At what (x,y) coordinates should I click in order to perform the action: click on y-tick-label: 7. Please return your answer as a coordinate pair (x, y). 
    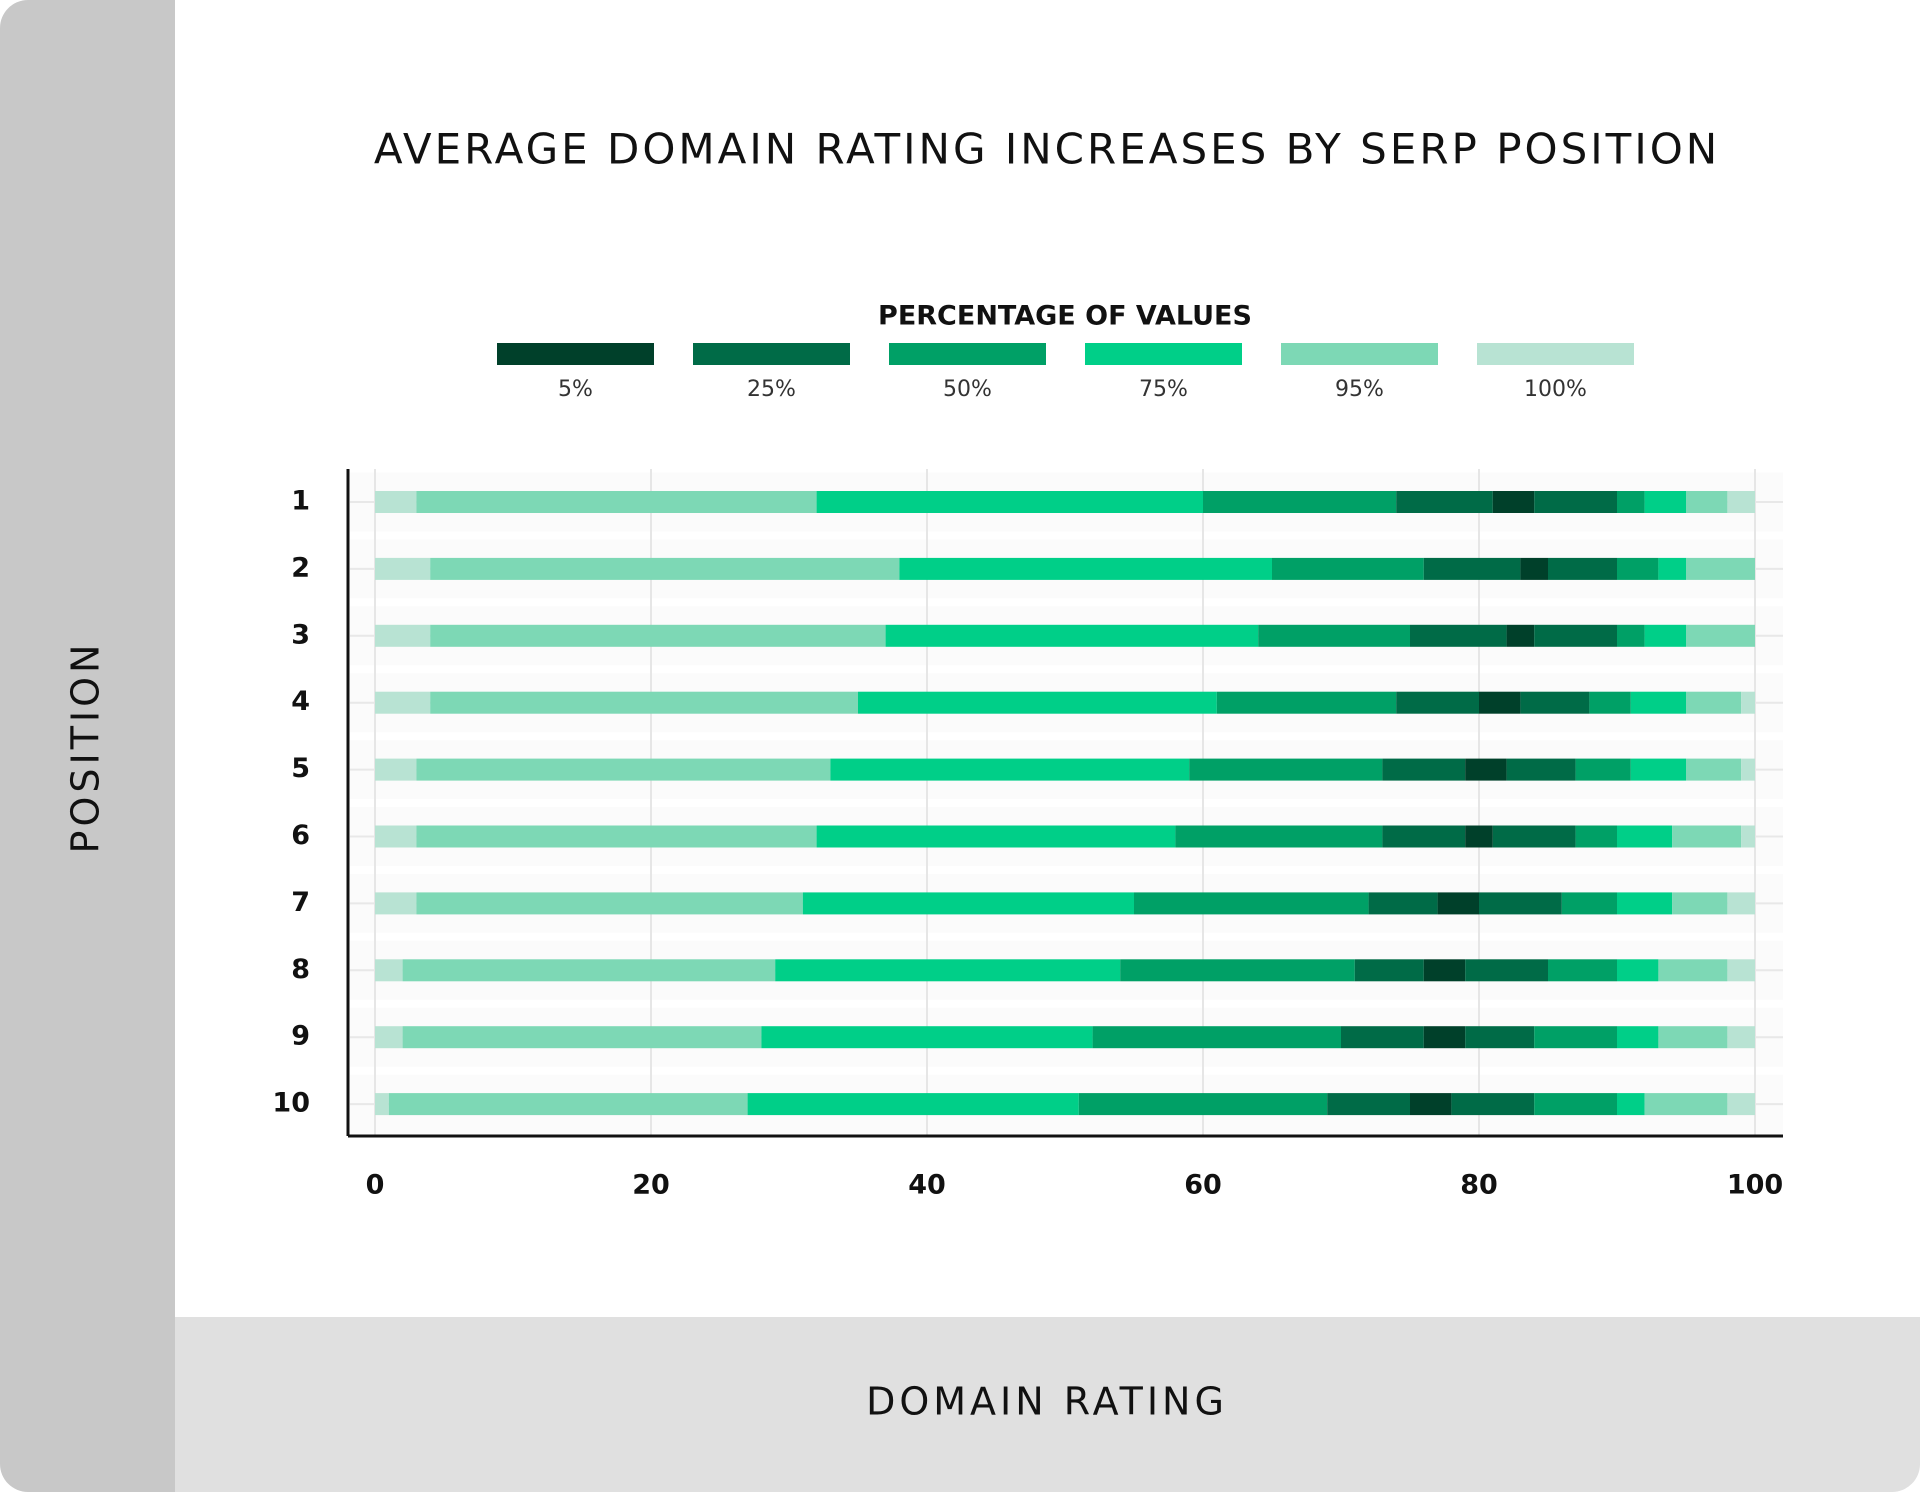
    Looking at the image, I should click on (300, 902).